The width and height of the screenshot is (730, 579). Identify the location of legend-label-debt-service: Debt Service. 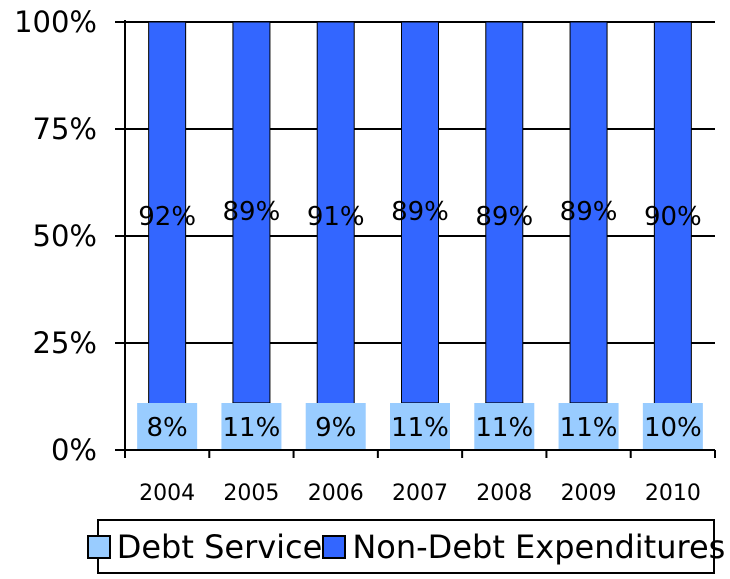
(219, 546).